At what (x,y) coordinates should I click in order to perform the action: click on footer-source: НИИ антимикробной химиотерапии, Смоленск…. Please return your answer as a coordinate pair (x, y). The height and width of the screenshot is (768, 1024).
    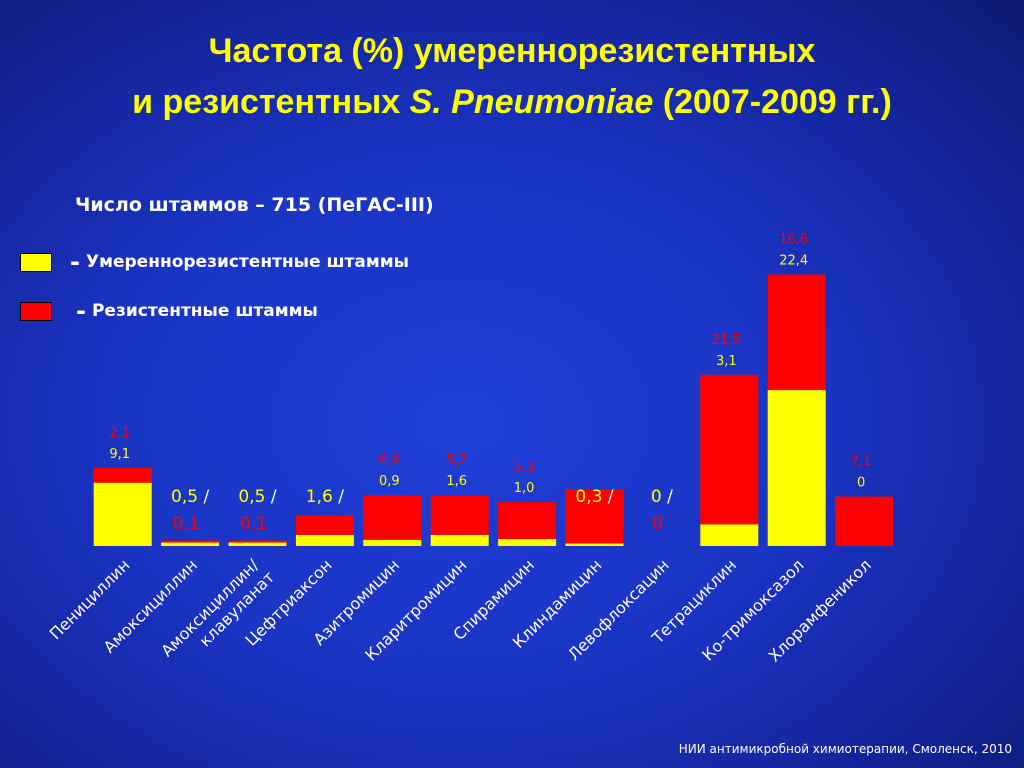
    Looking at the image, I should click on (845, 749).